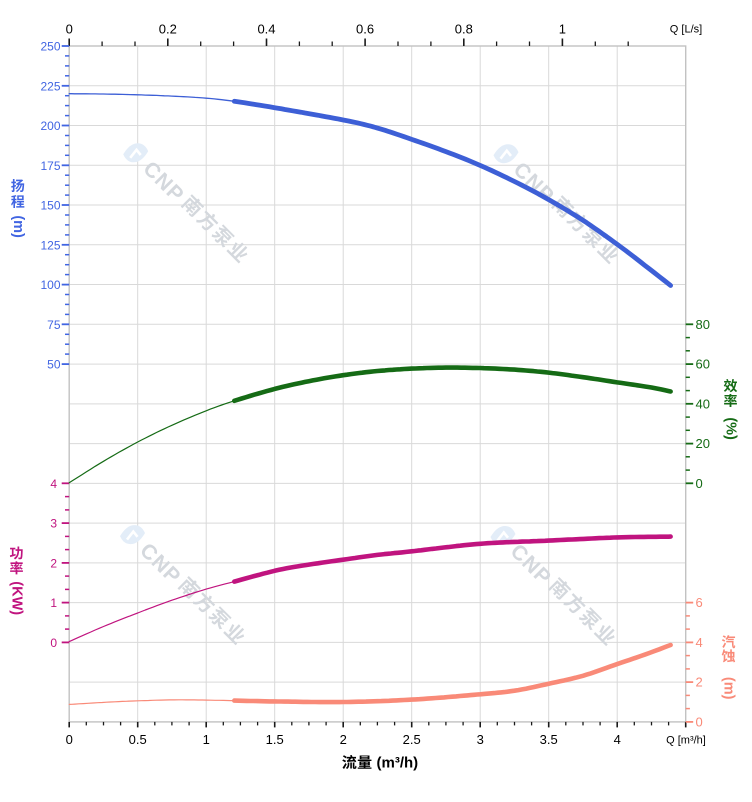  What do you see at coordinates (50, 47) in the screenshot?
I see `svg-text: 250` at bounding box center [50, 47].